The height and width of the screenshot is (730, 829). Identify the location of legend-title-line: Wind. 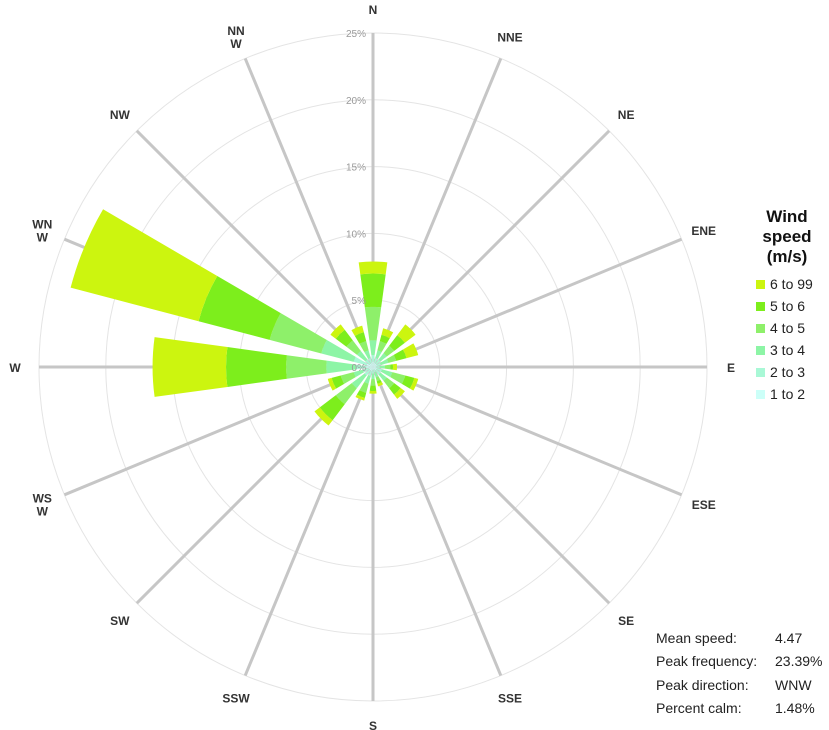
(787, 216).